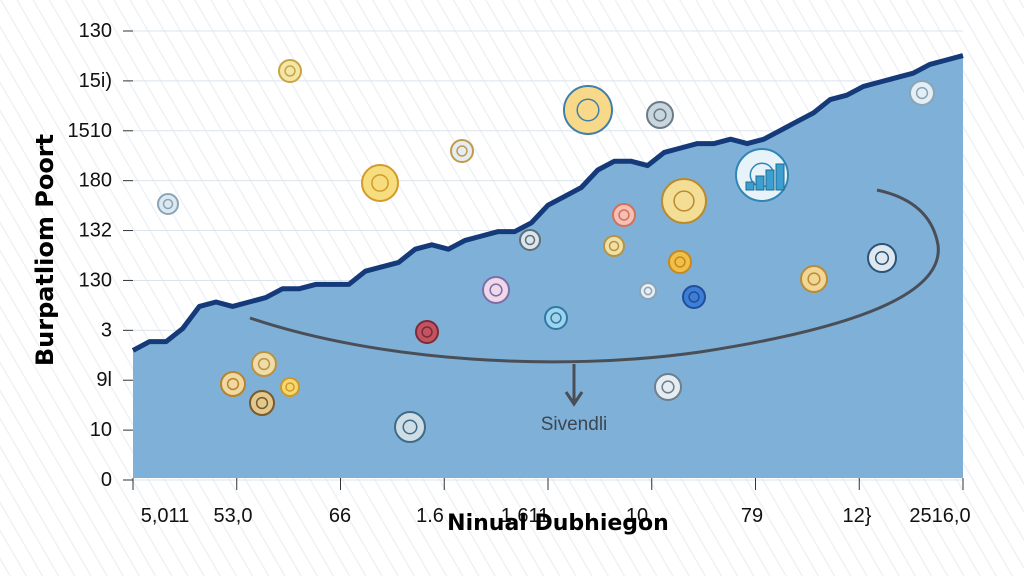 The height and width of the screenshot is (576, 1024). Describe the element at coordinates (100, 255) in the screenshot. I see `y-axis-ticks: 130 15i) 1510 180 132 130 3 9l 10 0` at that location.